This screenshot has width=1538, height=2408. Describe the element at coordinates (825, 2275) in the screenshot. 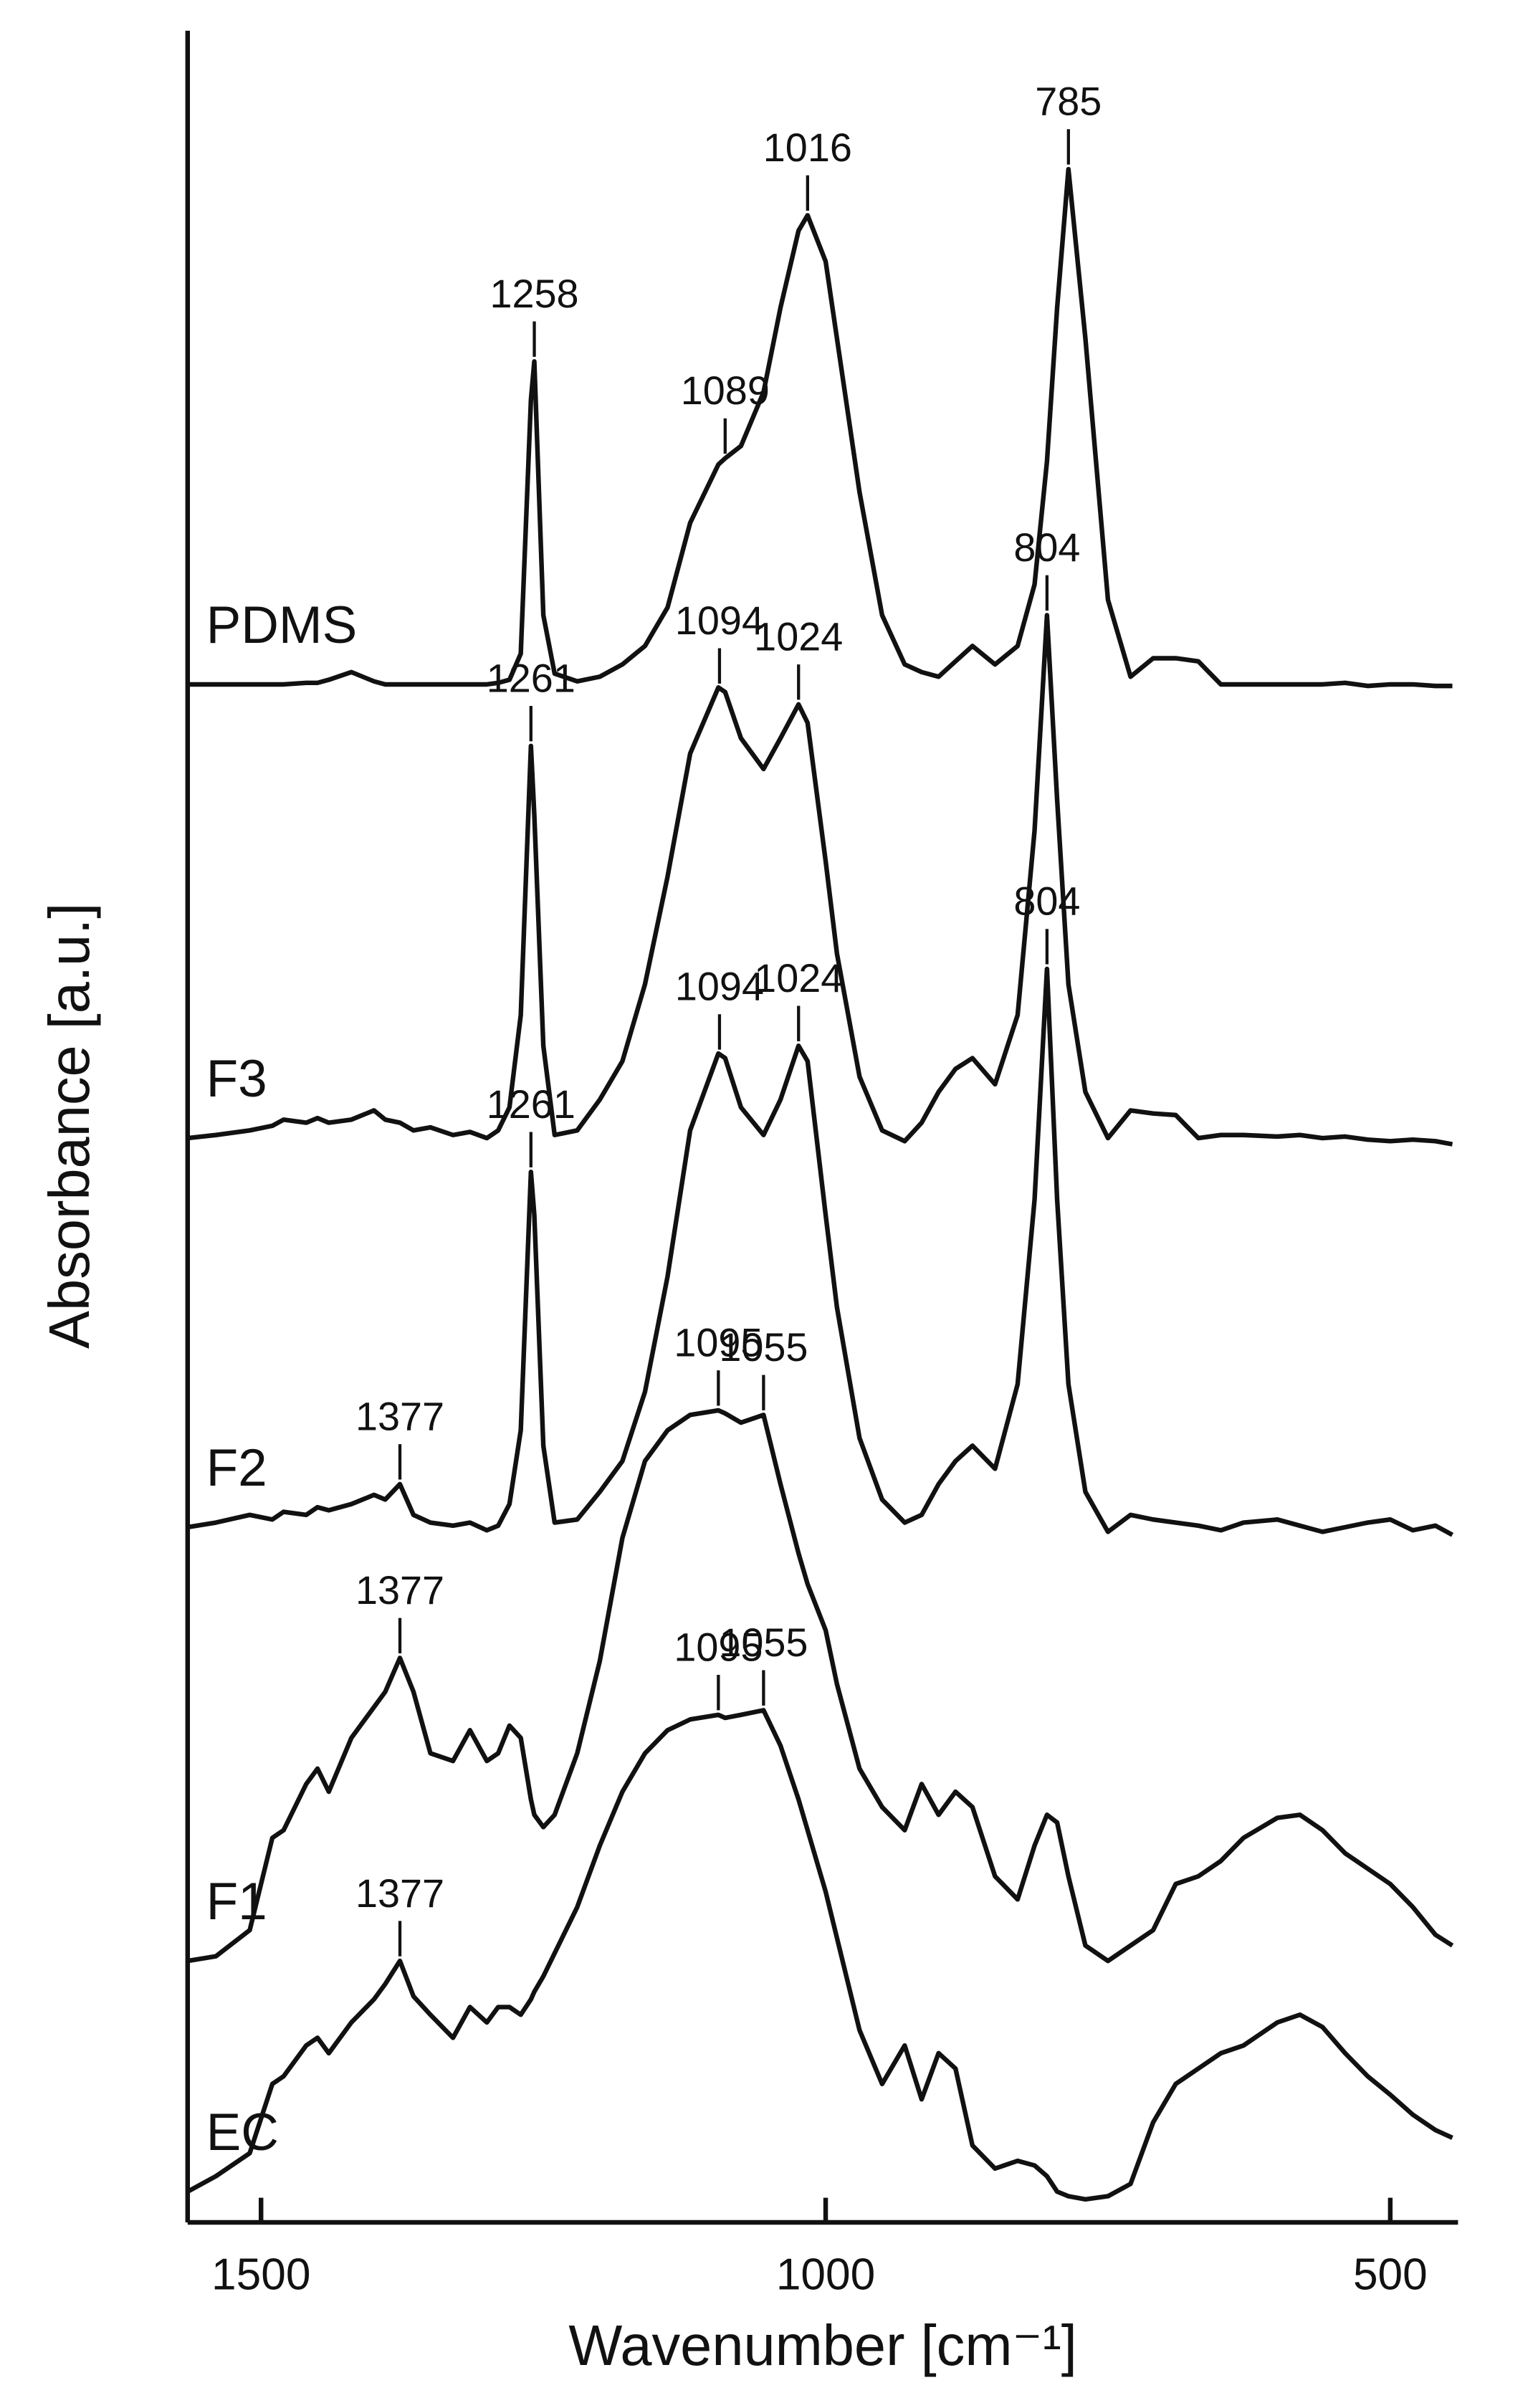

I see `x-tick-label: 1000` at that location.